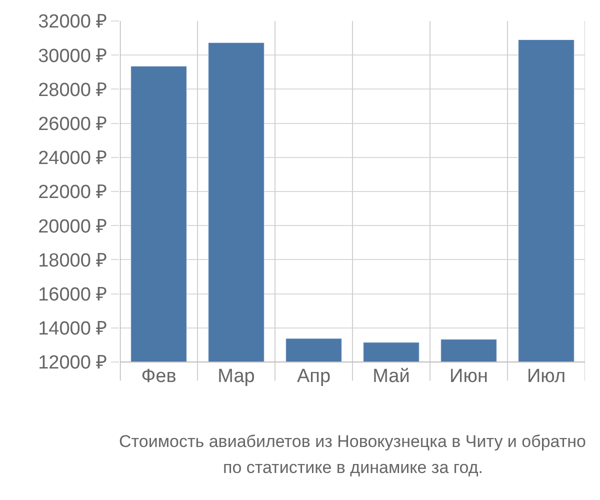 The height and width of the screenshot is (500, 600). Describe the element at coordinates (469, 376) in the screenshot. I see `x-tick-label: Июн` at that location.